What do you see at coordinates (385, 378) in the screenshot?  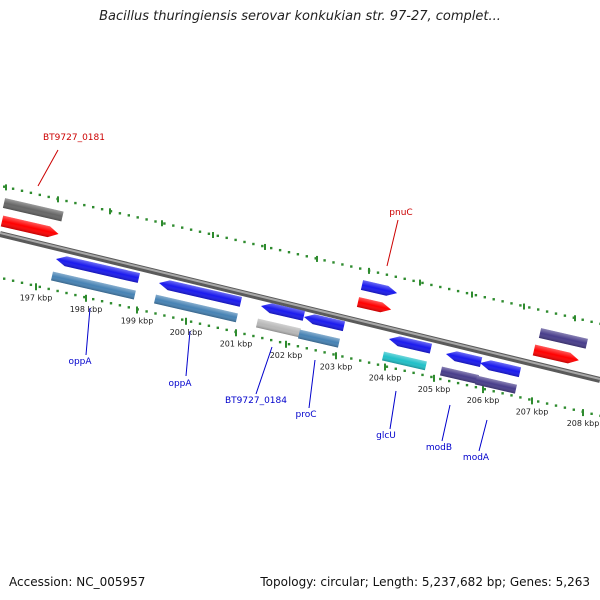 I see `kbp-tick-label: 204 kbp` at bounding box center [385, 378].